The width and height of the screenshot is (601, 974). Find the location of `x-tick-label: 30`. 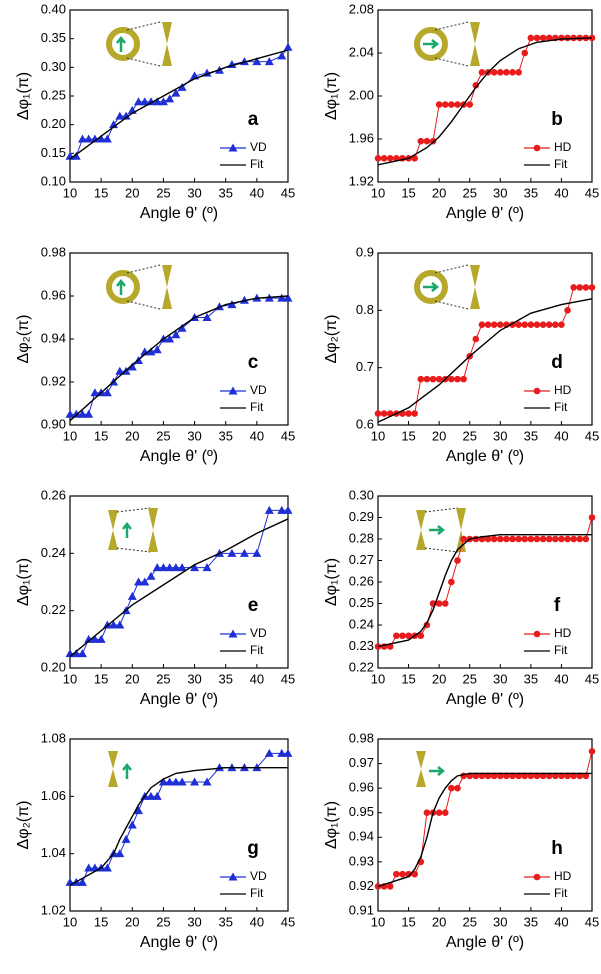

x-tick-label: 30 is located at coordinates (194, 921).